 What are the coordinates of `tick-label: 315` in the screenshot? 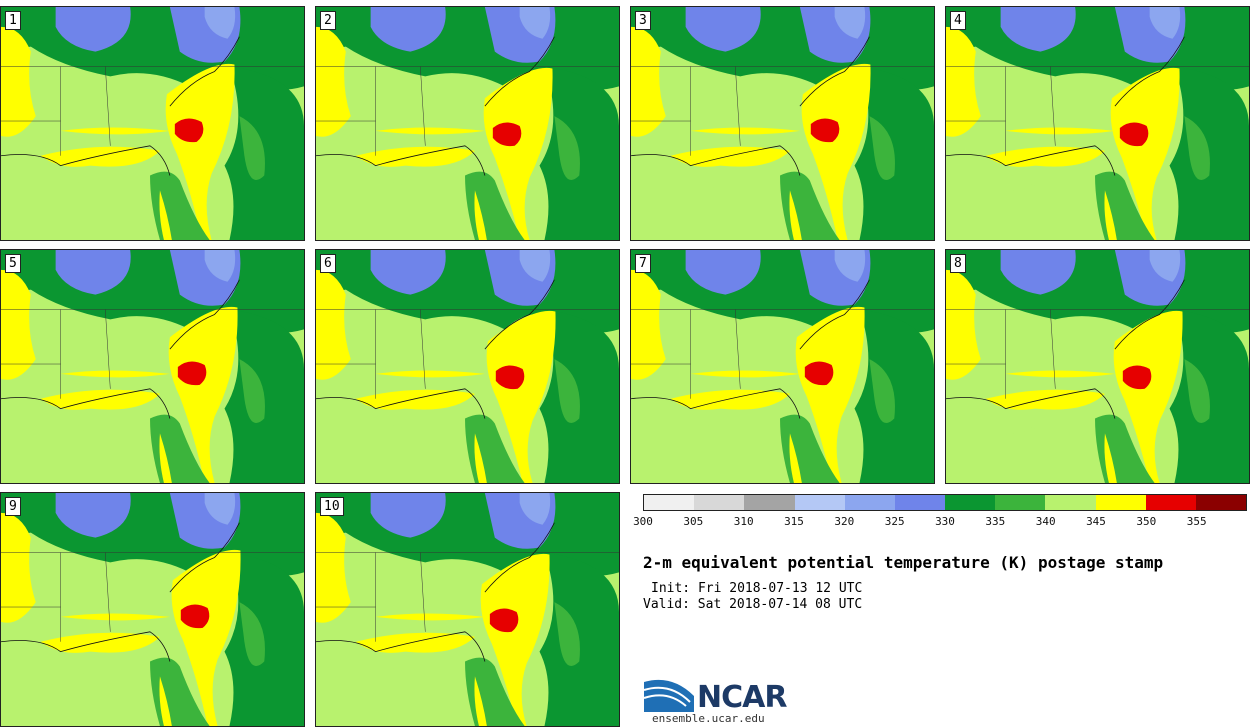 It's located at (794, 521).